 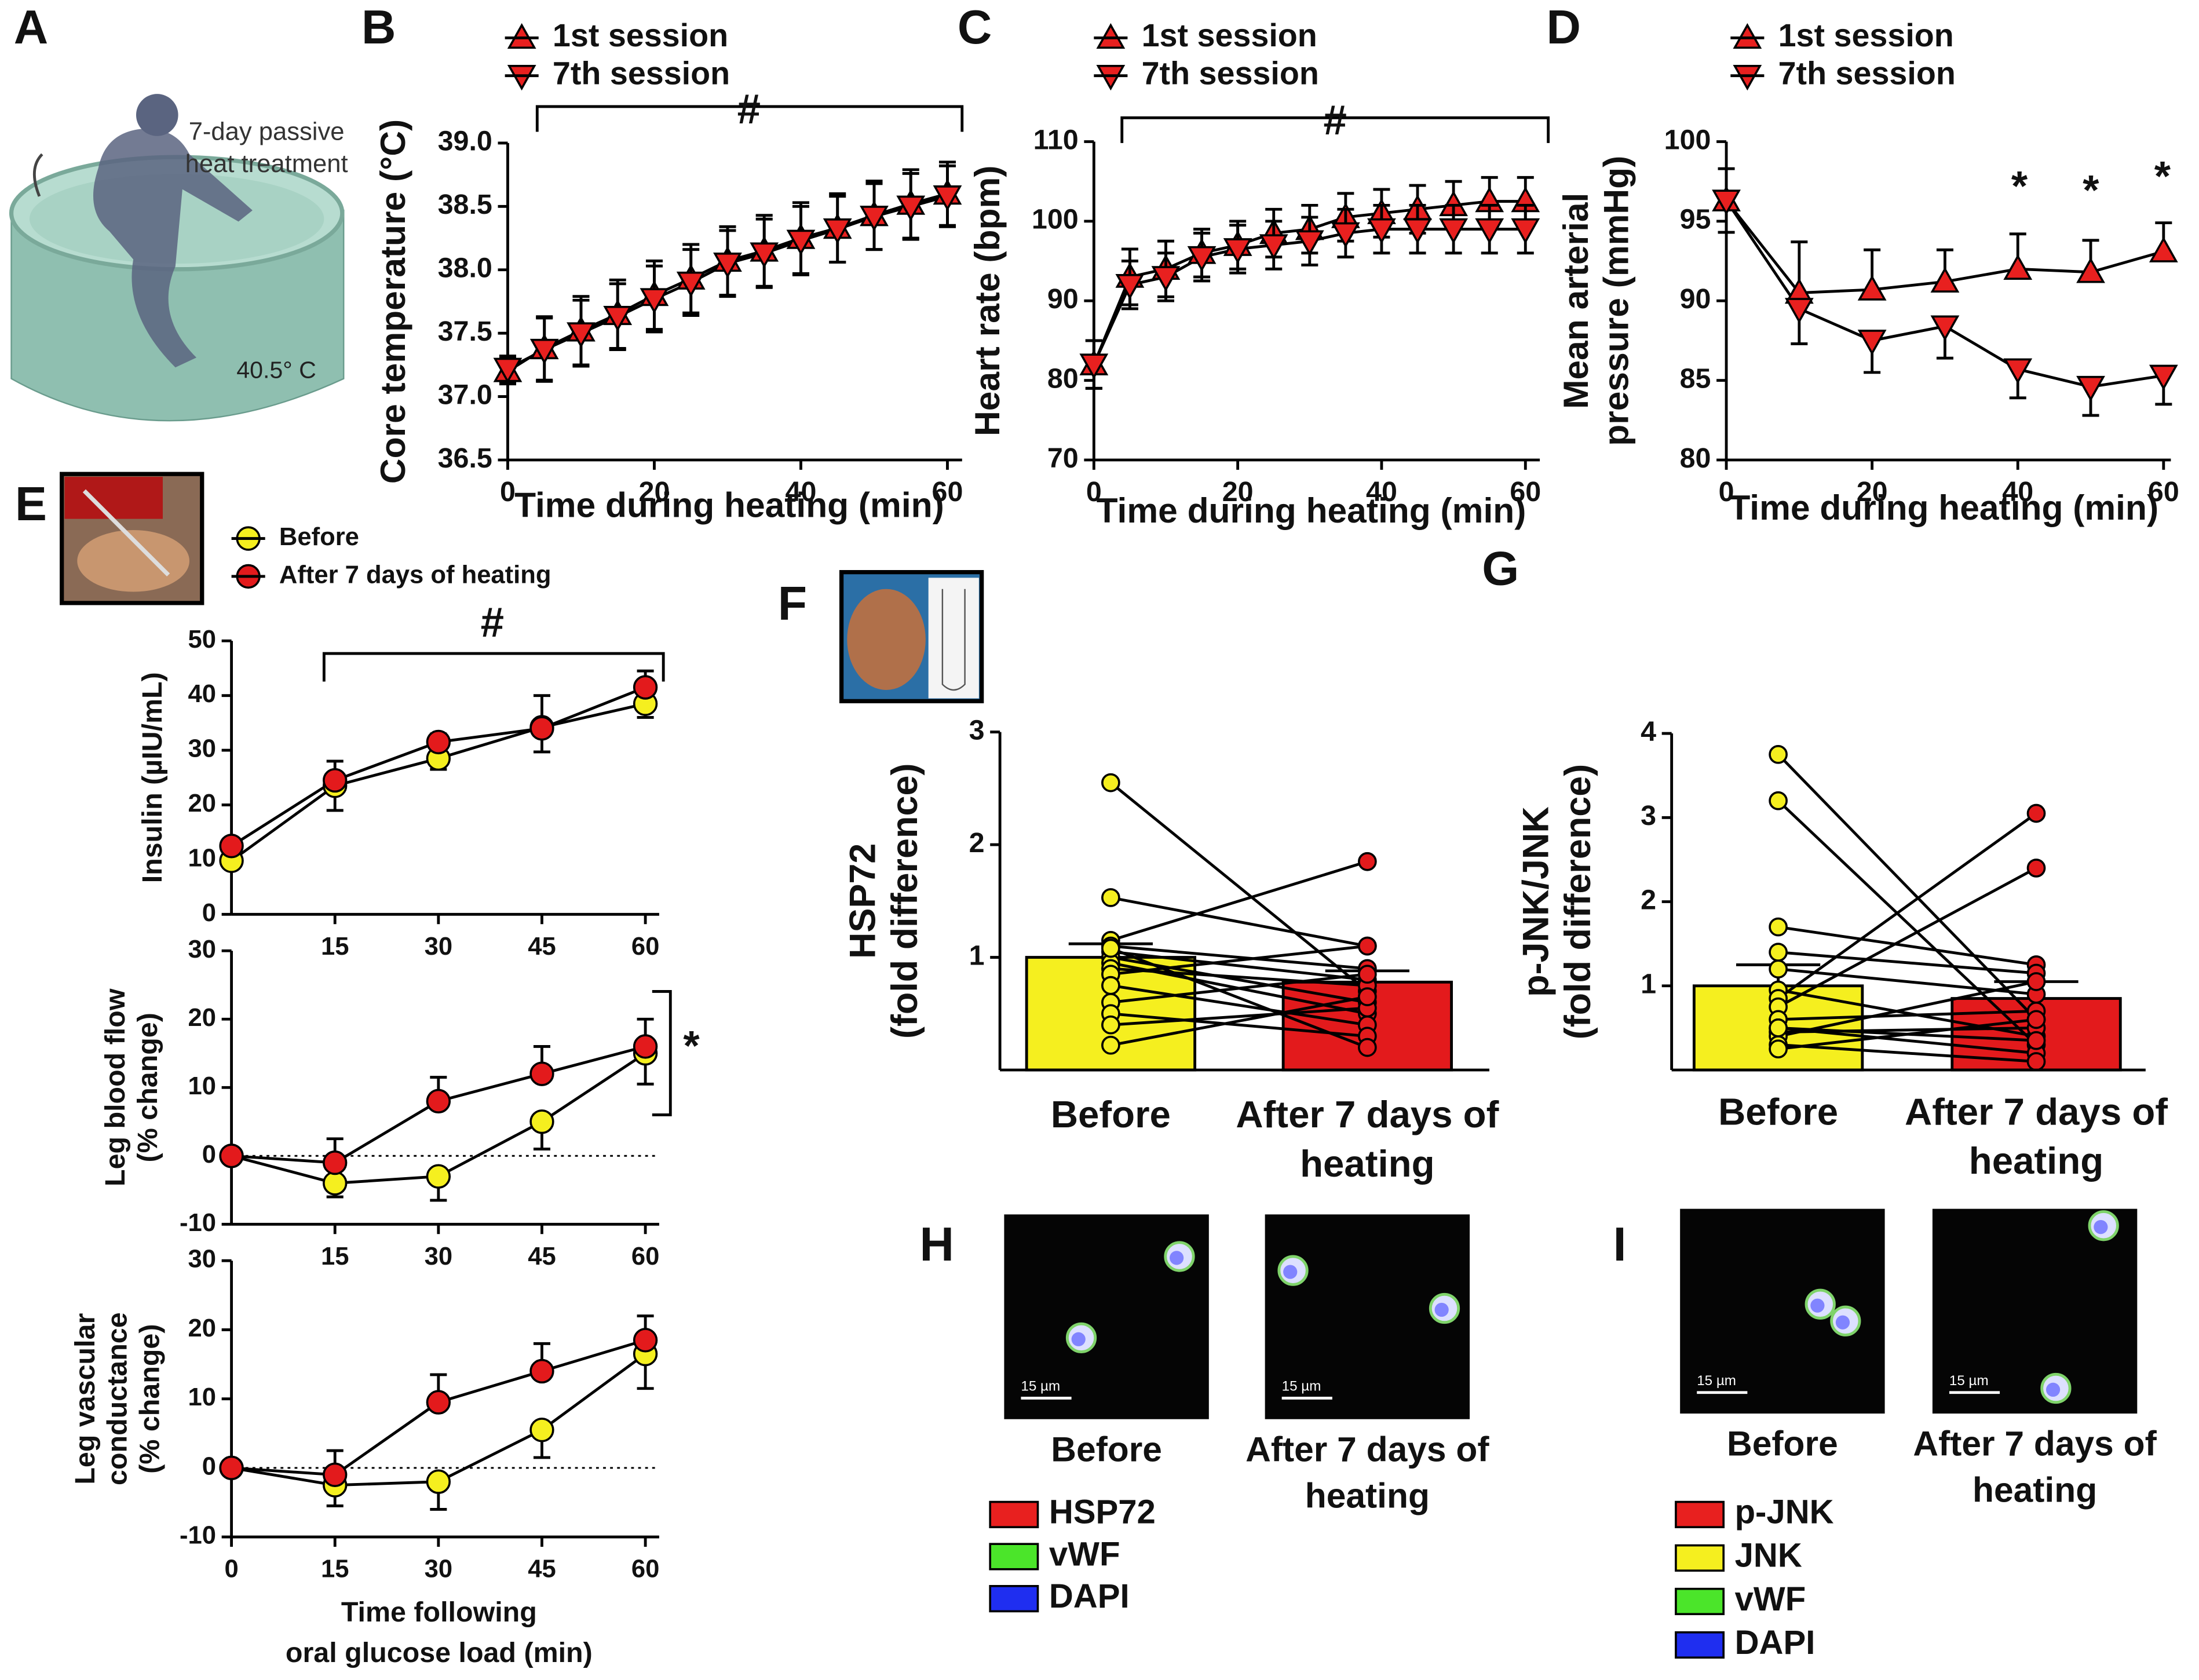 What do you see at coordinates (378, 28) in the screenshot?
I see `panel-label: B` at bounding box center [378, 28].